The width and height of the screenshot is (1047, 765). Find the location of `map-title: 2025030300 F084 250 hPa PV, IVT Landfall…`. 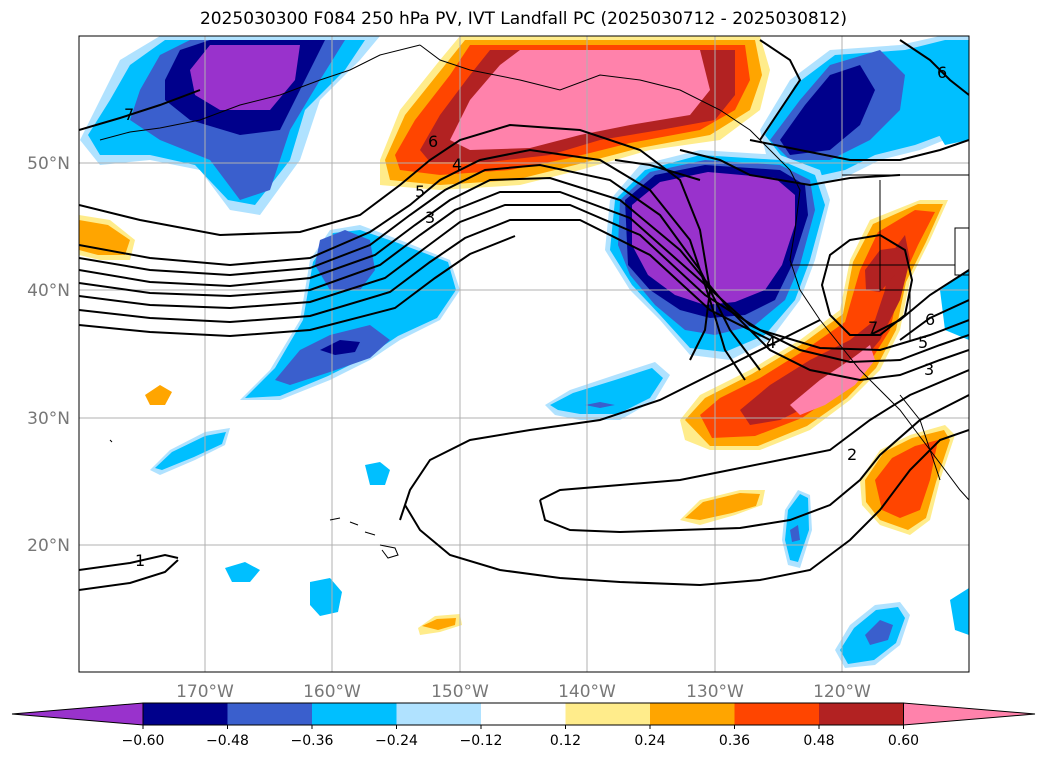

map-title: 2025030300 F084 250 hPa PV, IVT Landfall… is located at coordinates (523, 19).